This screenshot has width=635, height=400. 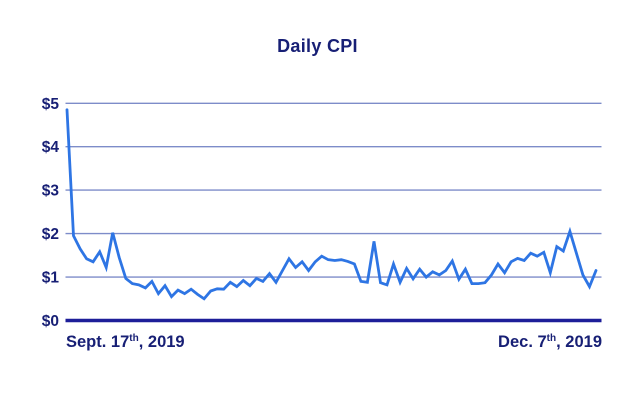 What do you see at coordinates (51, 147) in the screenshot?
I see `y-tick-label: $4` at bounding box center [51, 147].